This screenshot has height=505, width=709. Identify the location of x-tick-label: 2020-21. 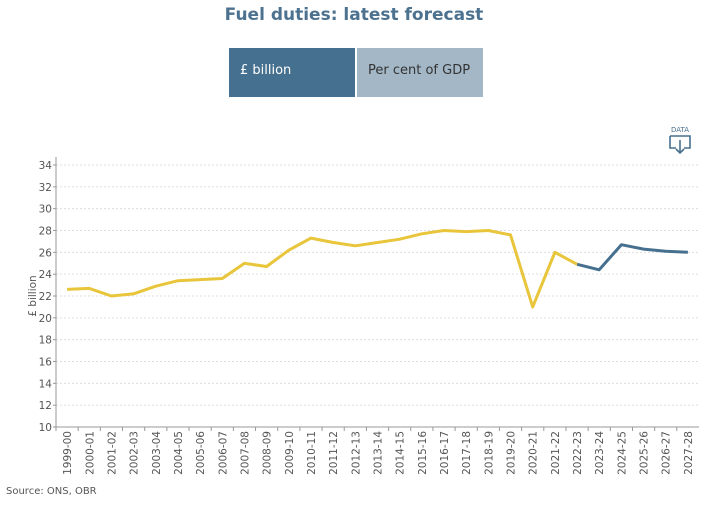
(534, 453).